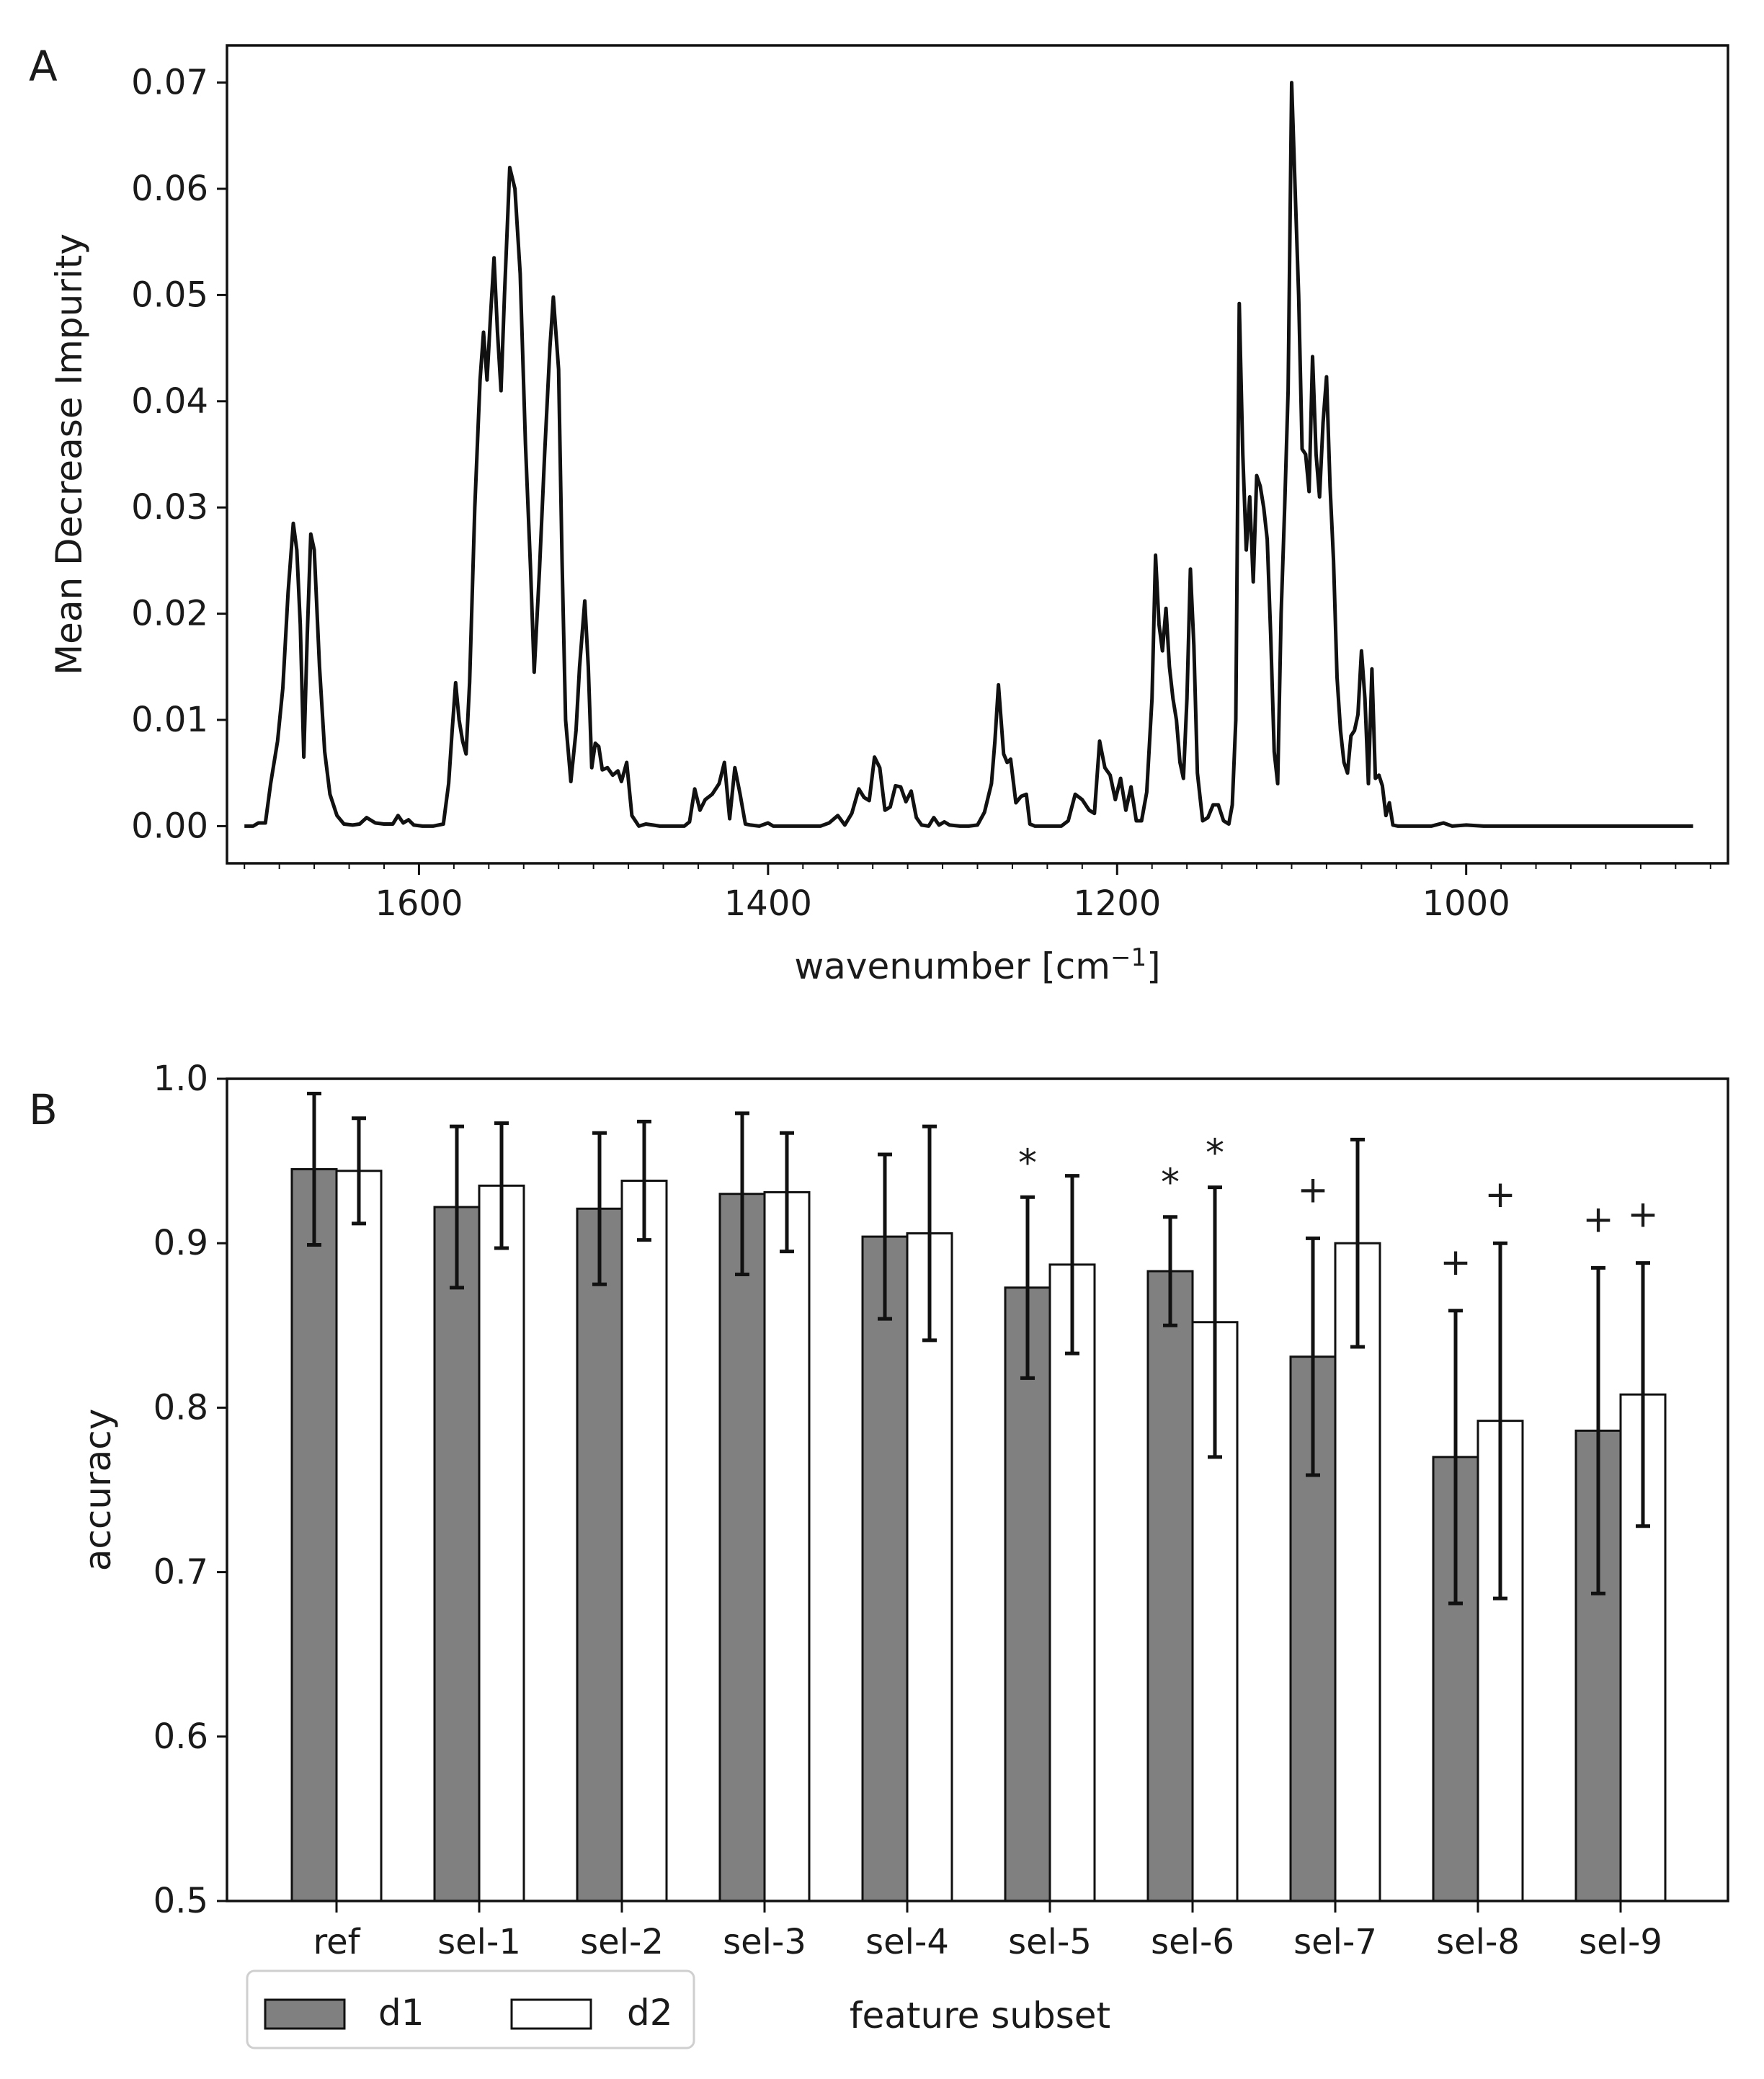 This screenshot has width=1764, height=2079. Describe the element at coordinates (336, 1942) in the screenshot. I see `x-tick-label: ref` at that location.